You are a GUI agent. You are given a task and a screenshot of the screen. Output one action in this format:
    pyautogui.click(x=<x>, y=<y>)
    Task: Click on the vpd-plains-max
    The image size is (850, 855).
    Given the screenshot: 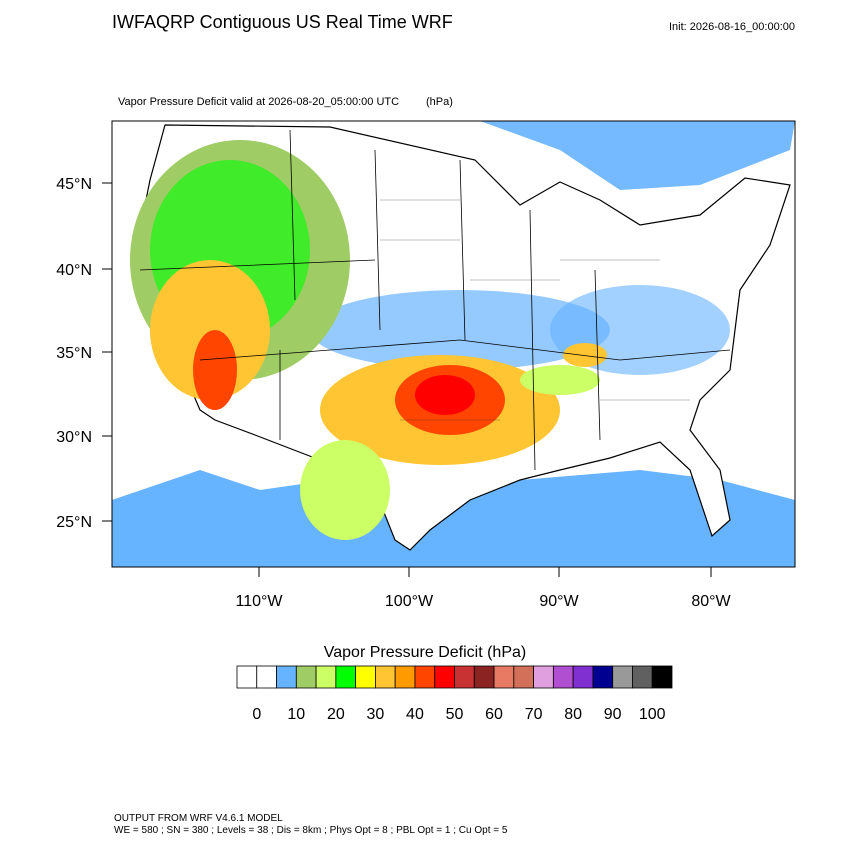 What is the action you would take?
    pyautogui.click(x=445, y=395)
    